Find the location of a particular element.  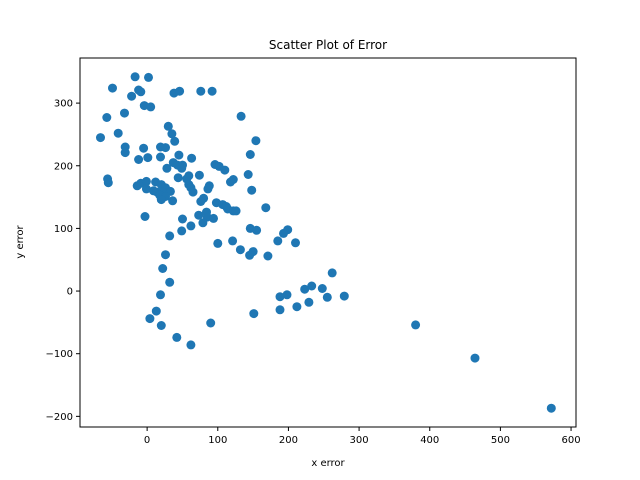

y-tick-label: 100 is located at coordinates (63, 229).